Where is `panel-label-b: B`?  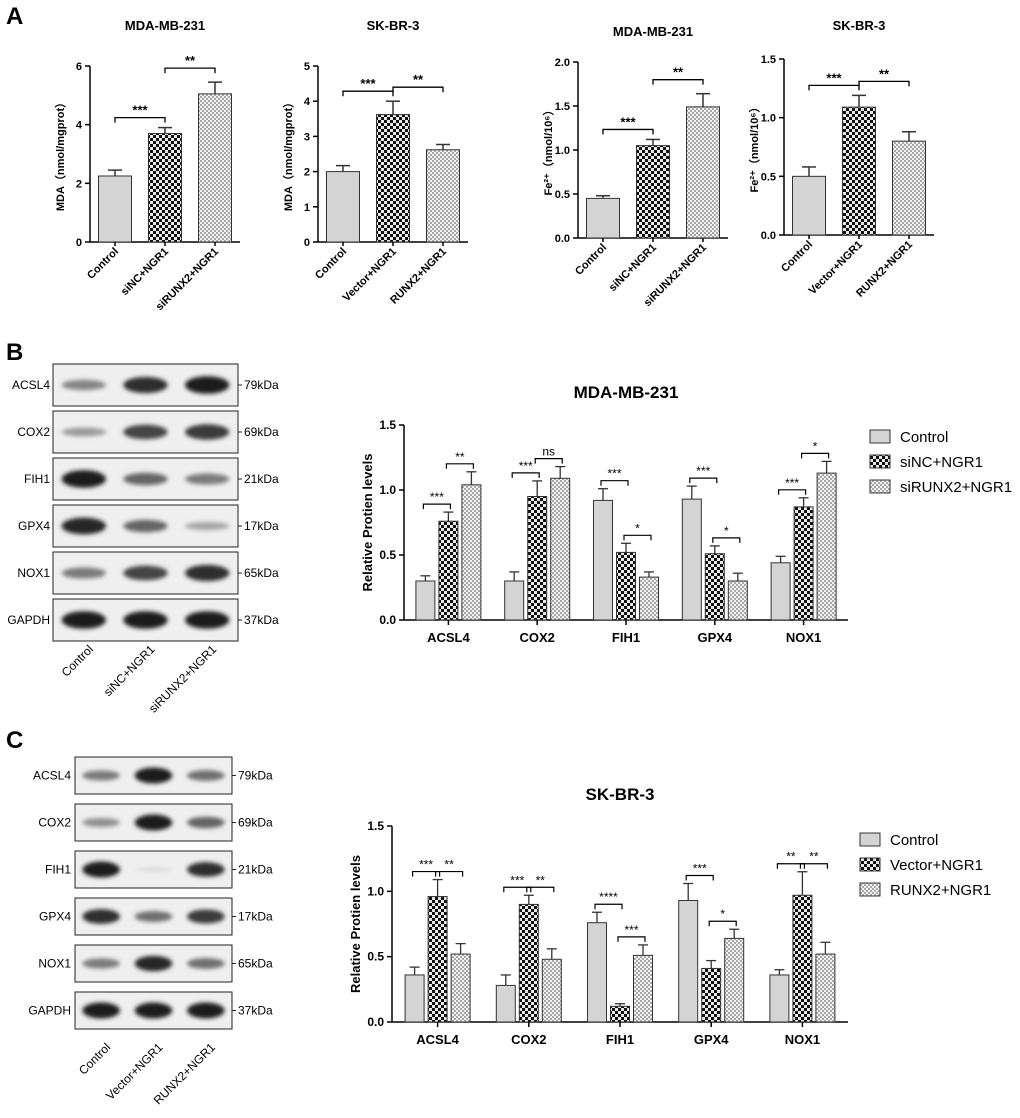
panel-label-b: B is located at coordinates (14, 352).